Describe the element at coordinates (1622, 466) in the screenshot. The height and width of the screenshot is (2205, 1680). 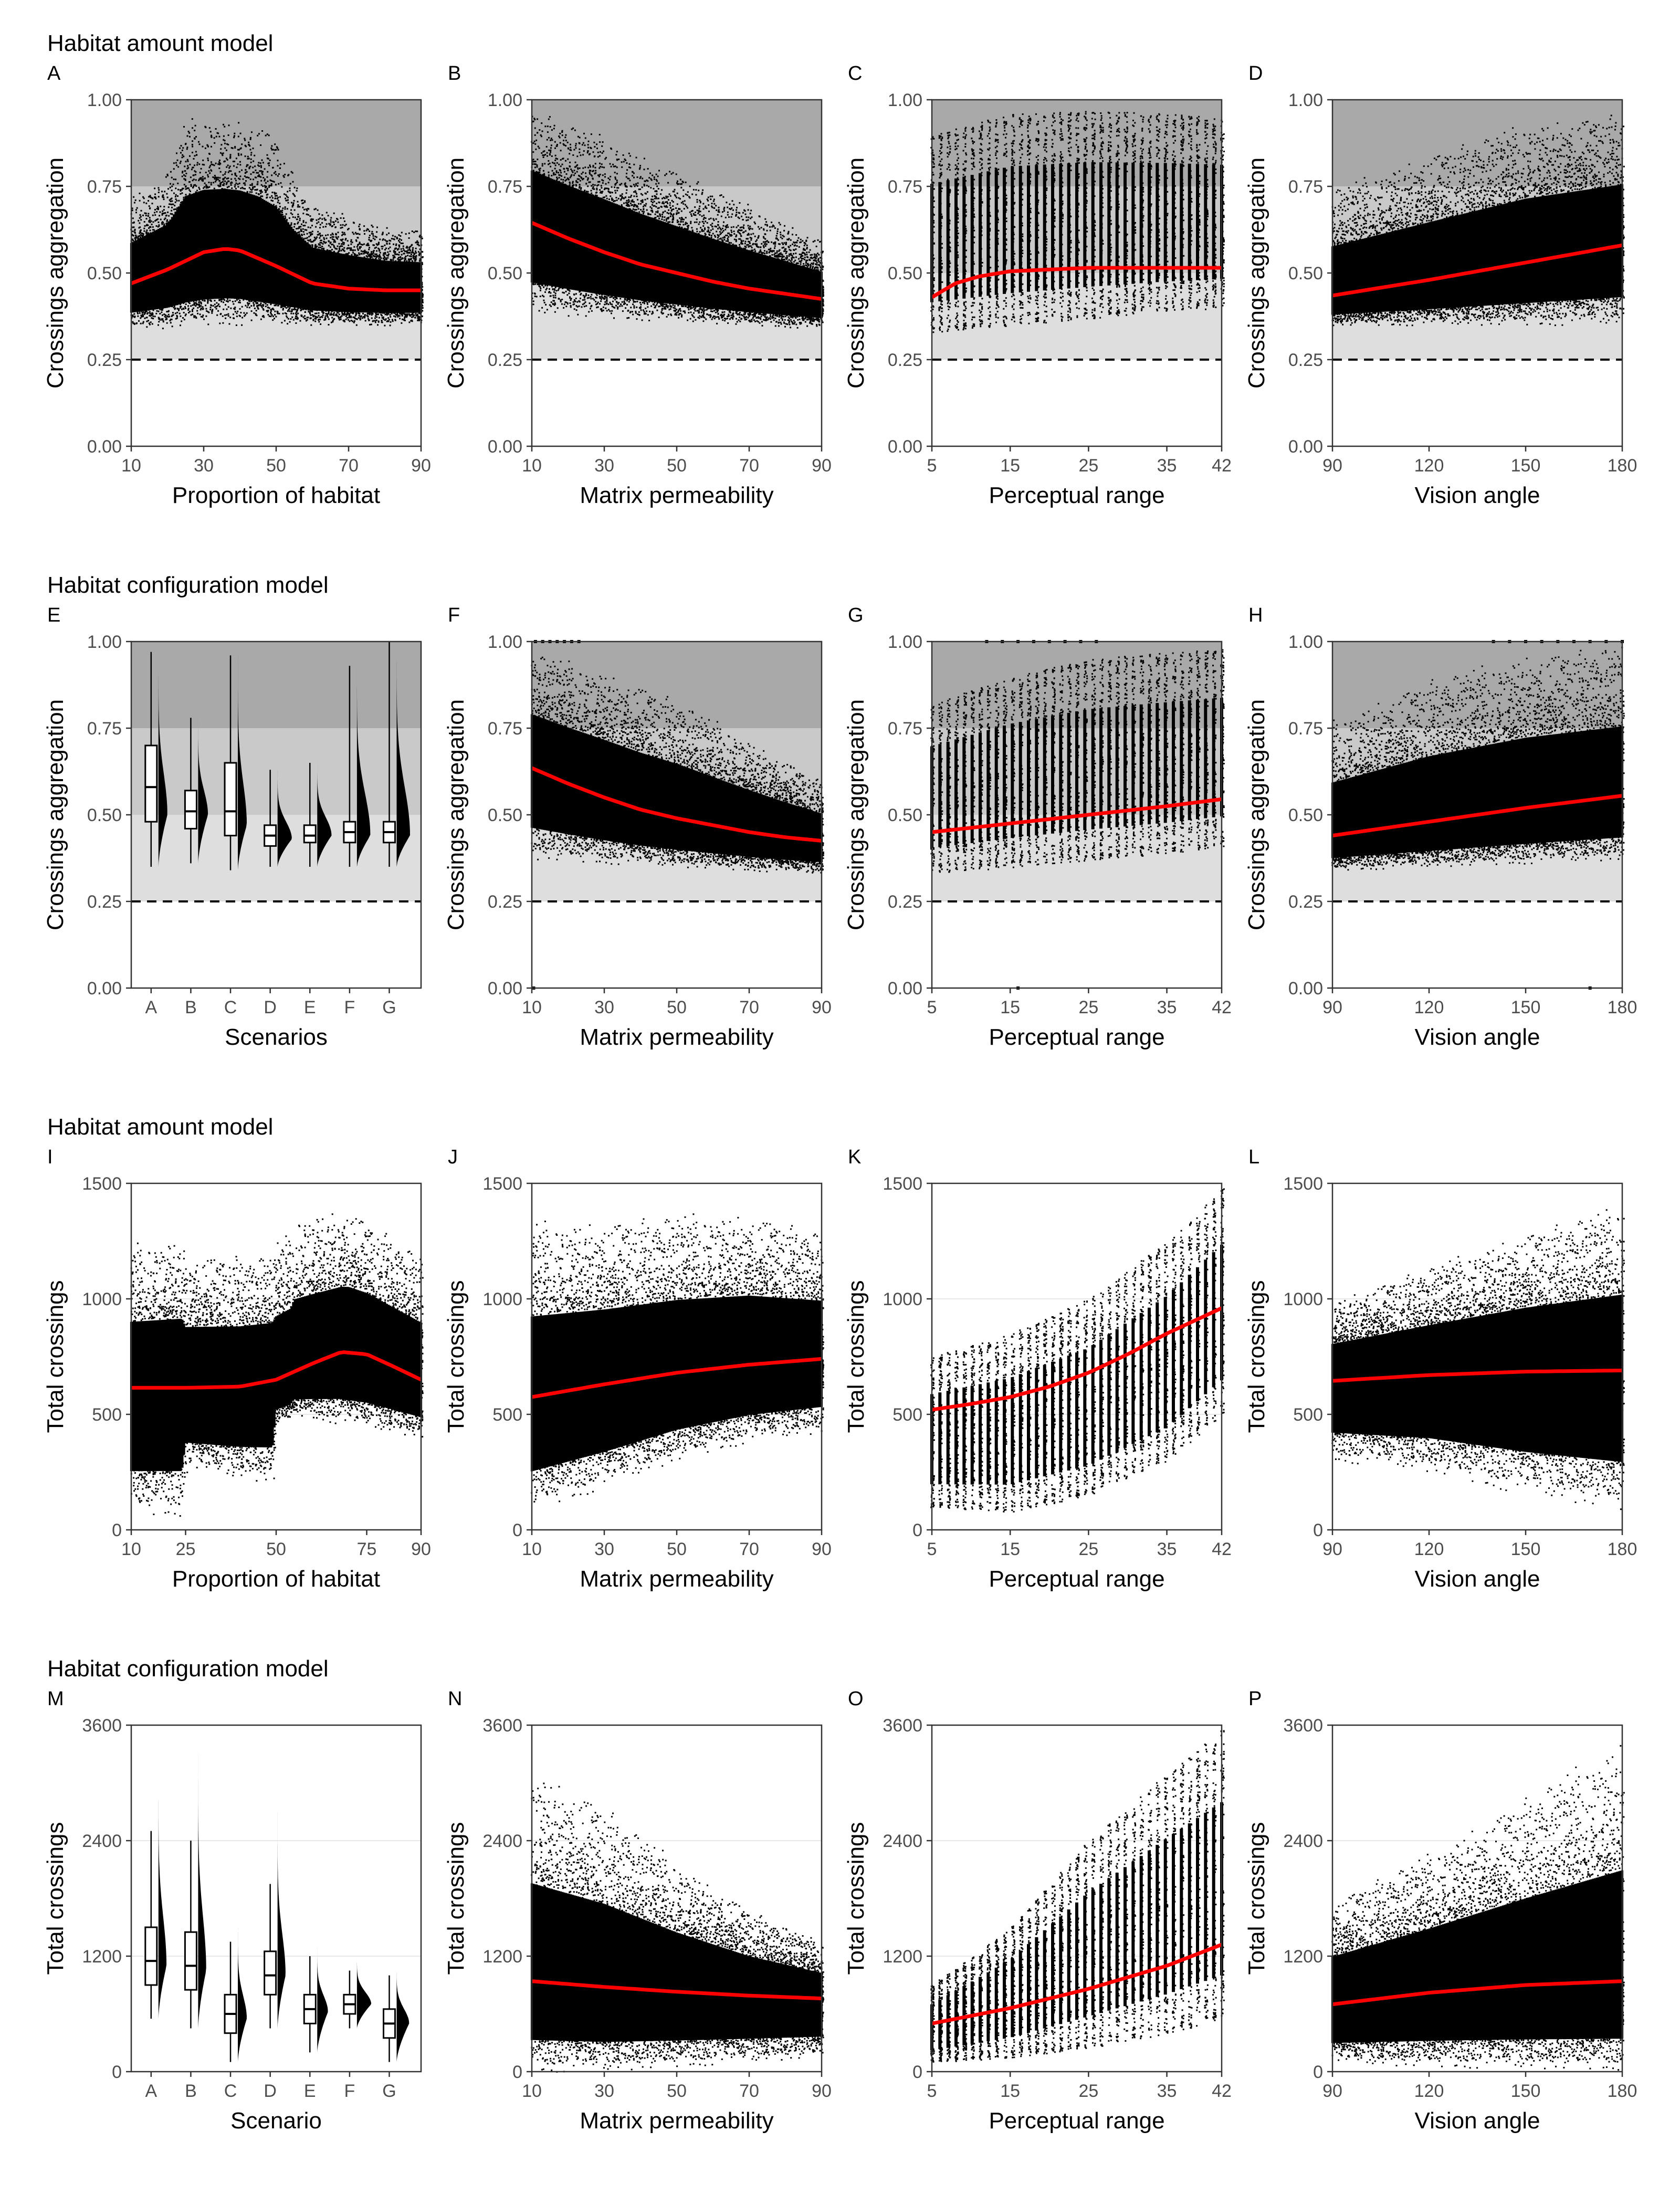
I see `x-tick-label: 180` at that location.